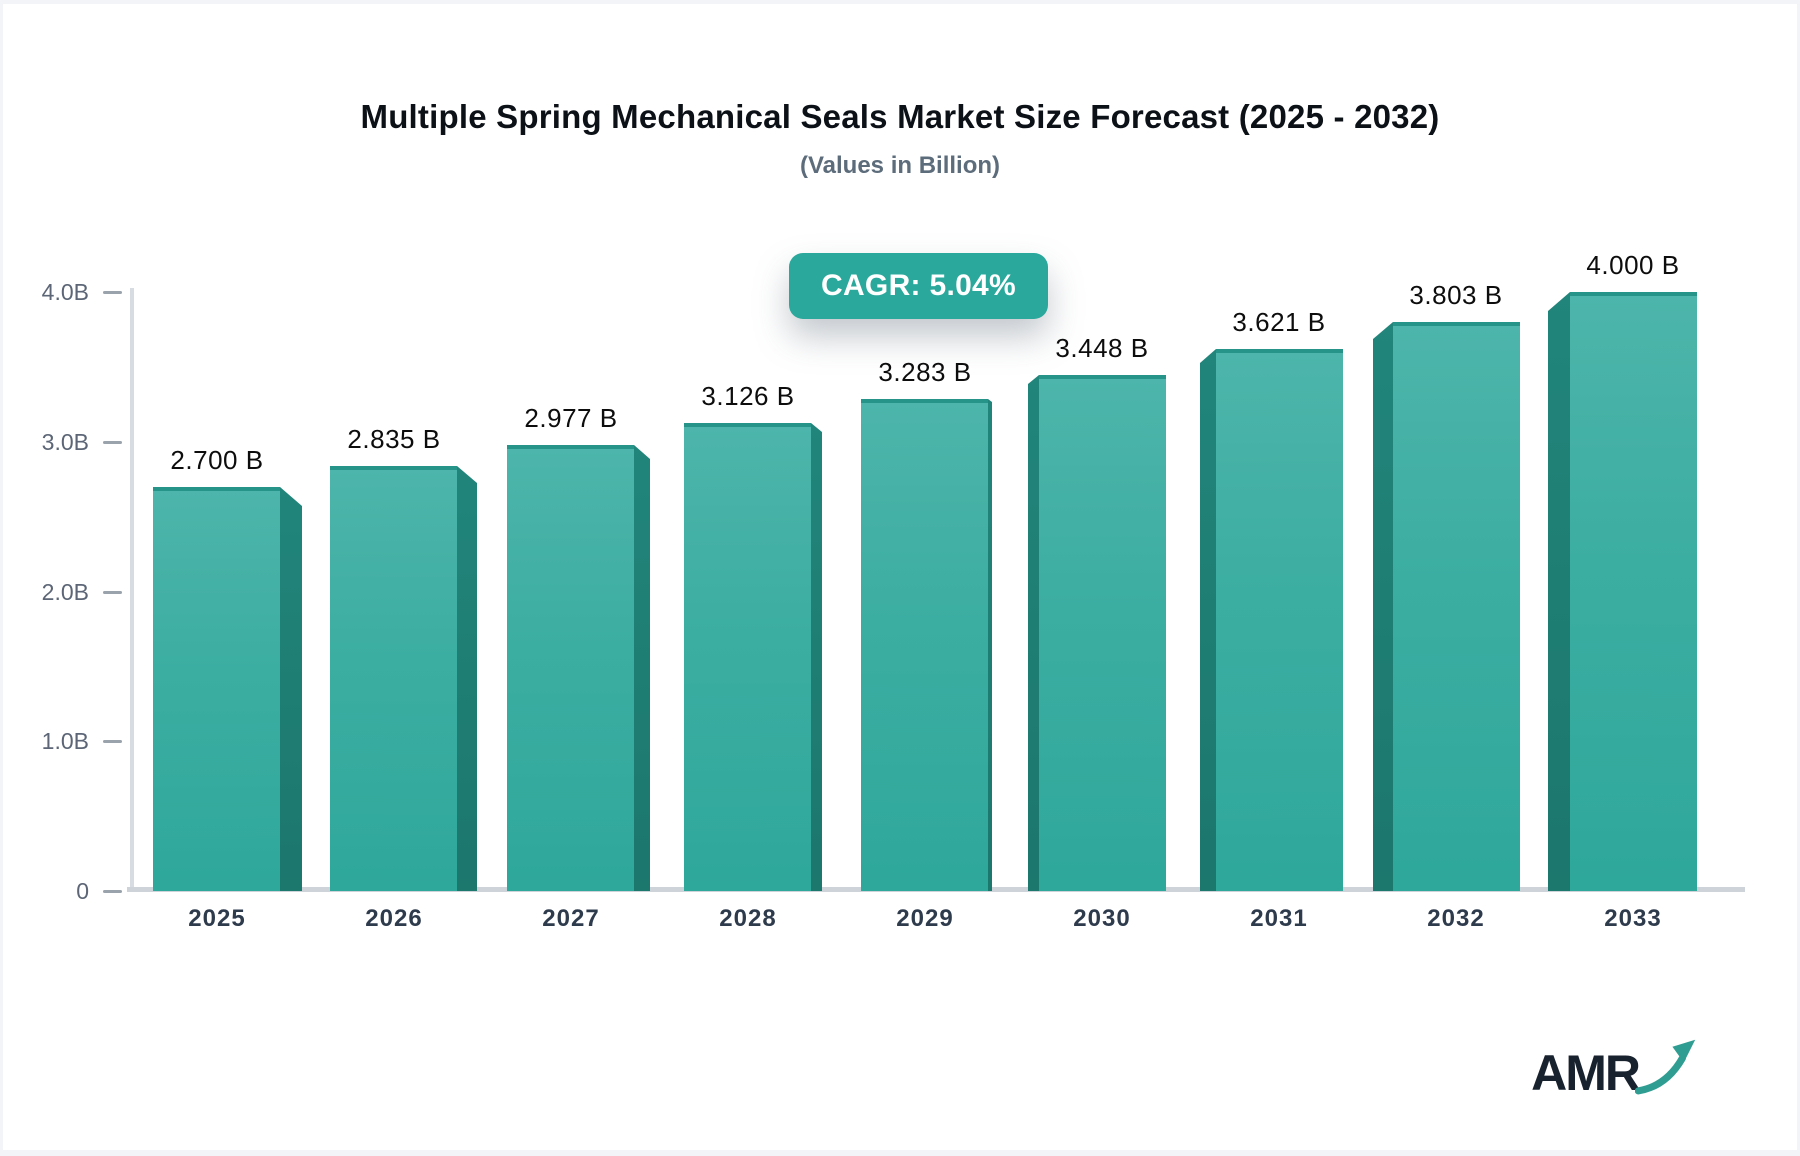  What do you see at coordinates (1279, 620) in the screenshot?
I see `bar-2031` at bounding box center [1279, 620].